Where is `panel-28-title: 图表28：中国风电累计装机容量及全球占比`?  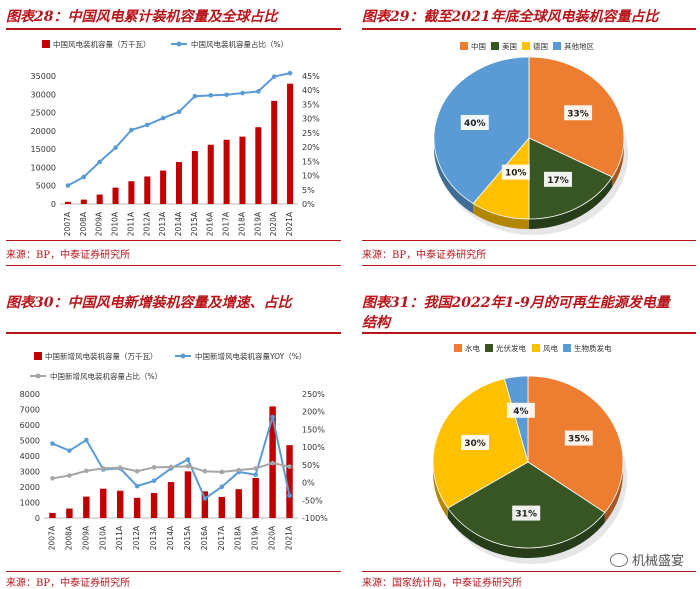 panel-28-title: 图表28：中国风电累计装机容量及全球占比 is located at coordinates (142, 17).